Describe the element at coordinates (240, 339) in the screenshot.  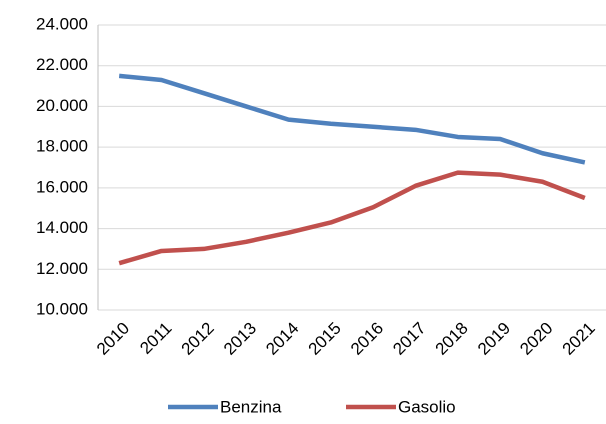
I see `x-tick-label: 2013` at that location.